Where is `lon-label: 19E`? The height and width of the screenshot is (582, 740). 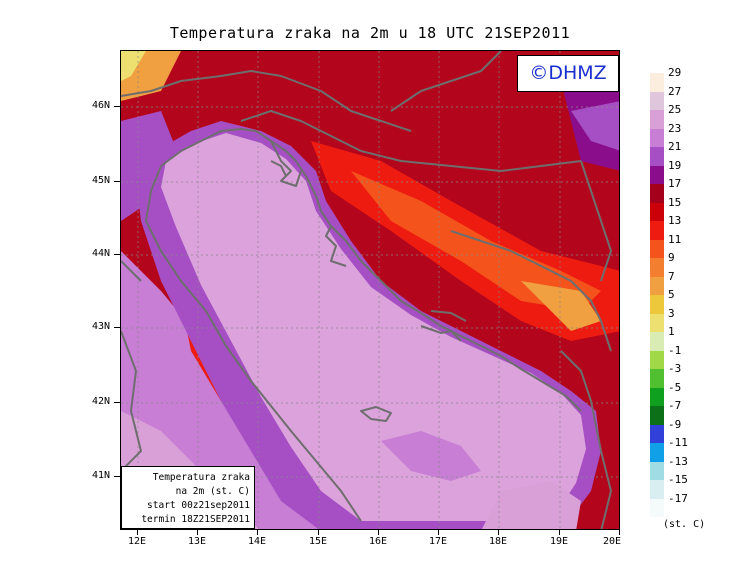 lon-label: 19E is located at coordinates (559, 541).